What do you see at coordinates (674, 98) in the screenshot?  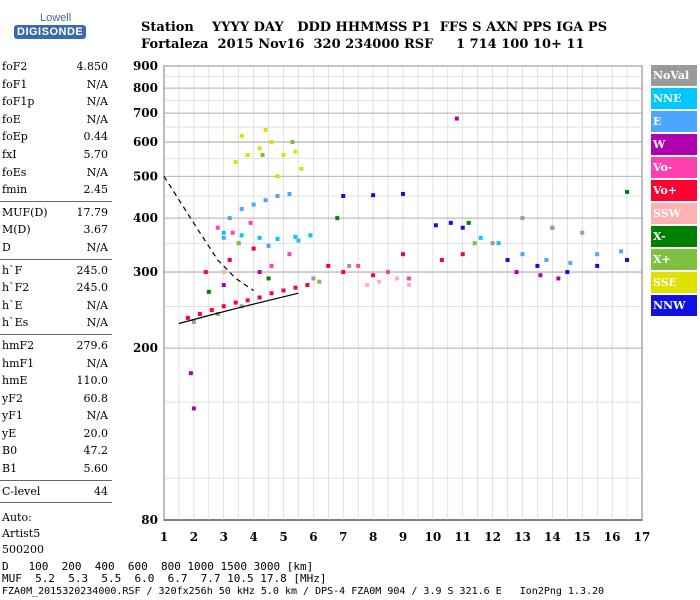 I see `legend-item: NNE` at bounding box center [674, 98].